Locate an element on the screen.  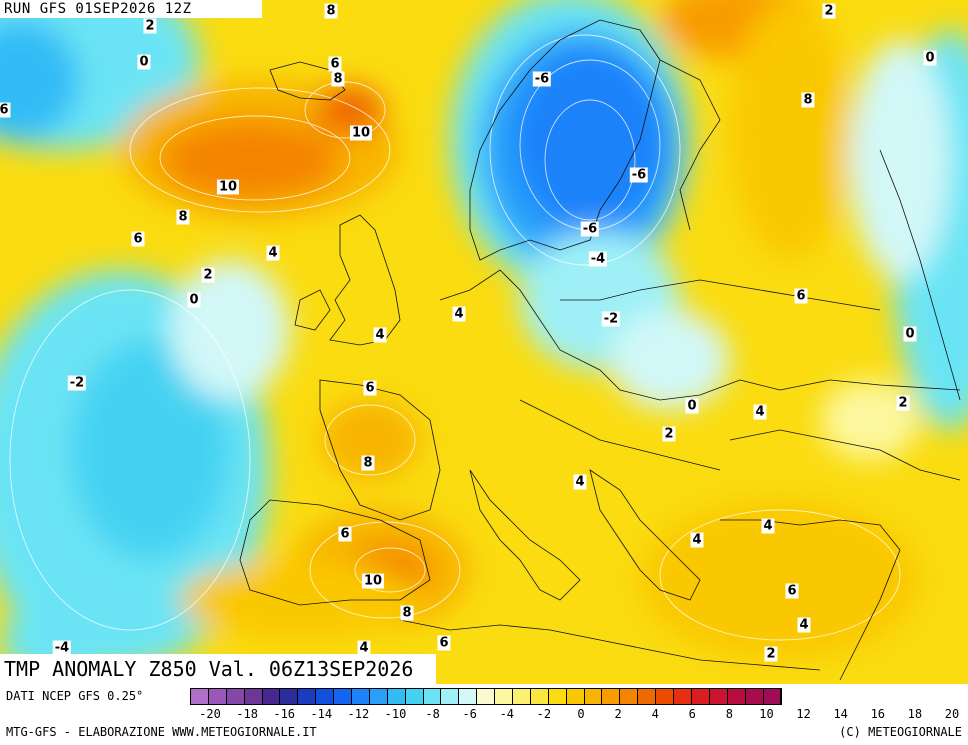
colorbar-tick-label: 6 is located at coordinates (692, 714).